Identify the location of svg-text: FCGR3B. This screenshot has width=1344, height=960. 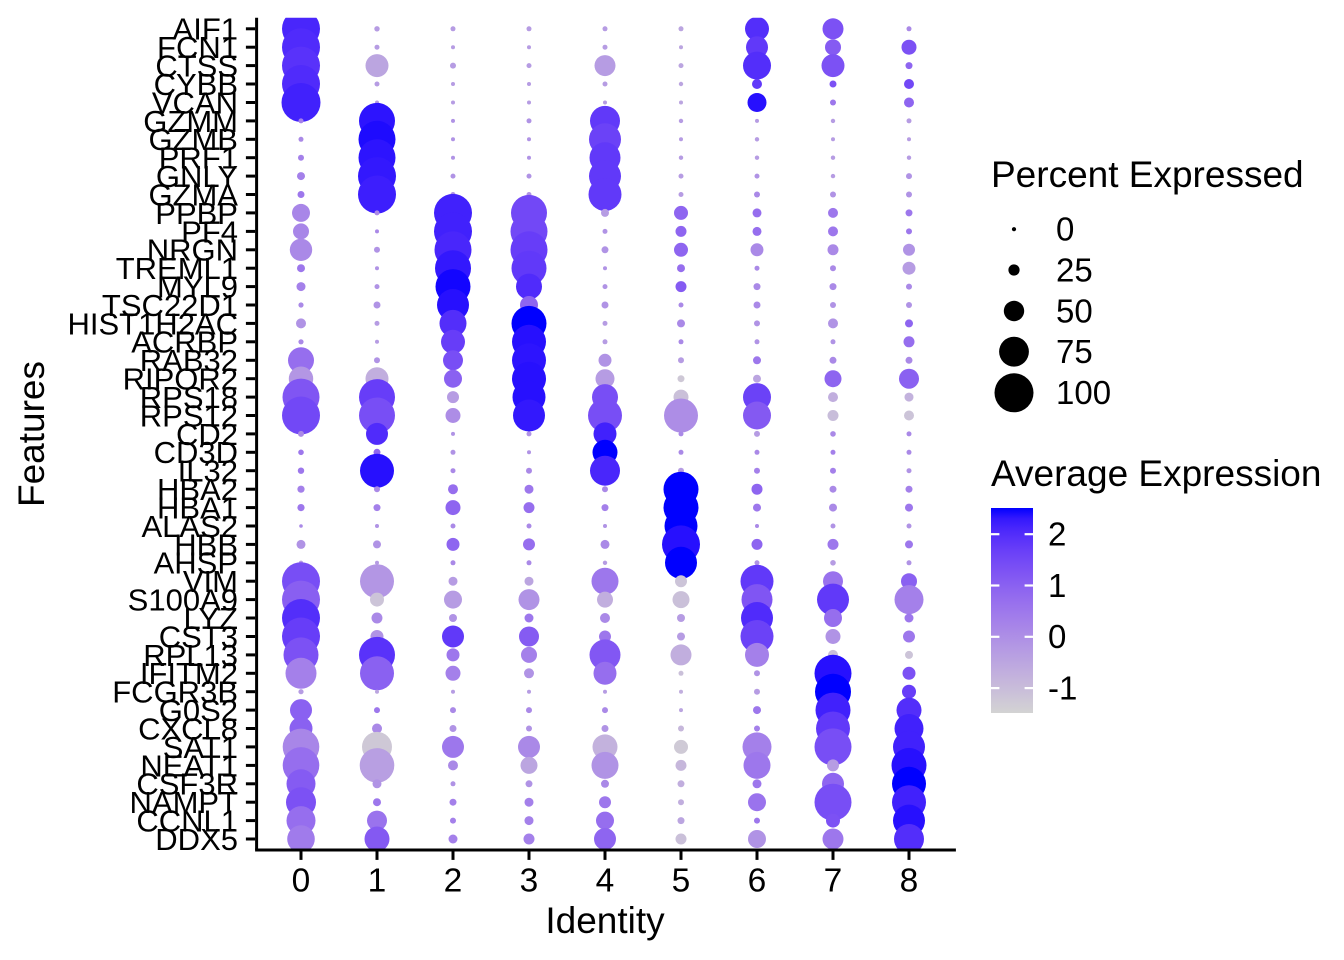
(175, 692).